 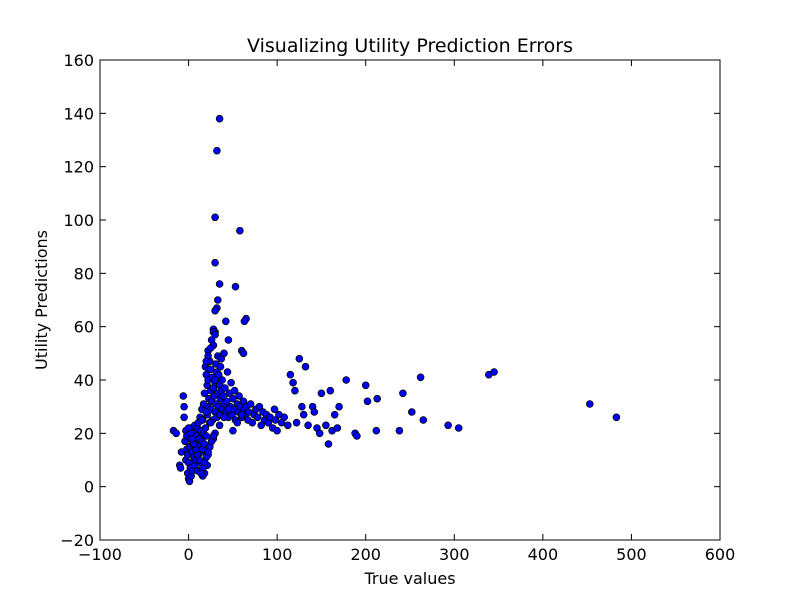 I want to click on x-tick-label: 300, so click(x=454, y=554).